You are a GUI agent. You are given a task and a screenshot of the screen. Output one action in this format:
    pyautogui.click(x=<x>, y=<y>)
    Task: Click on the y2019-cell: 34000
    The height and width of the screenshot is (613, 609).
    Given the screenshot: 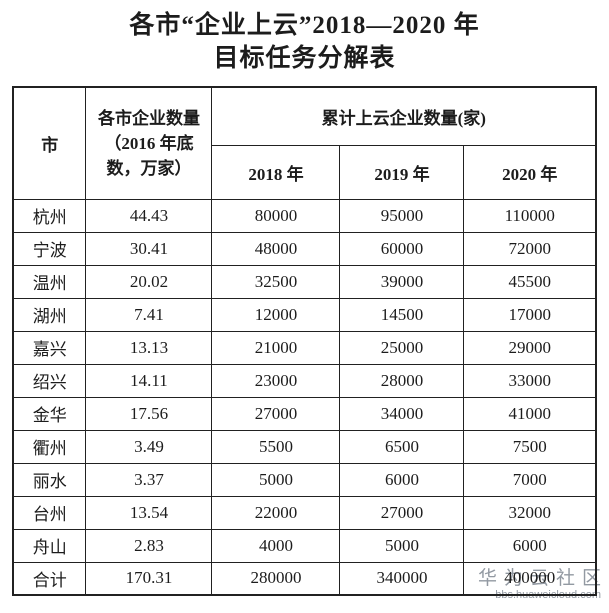 What is the action you would take?
    pyautogui.click(x=402, y=413)
    